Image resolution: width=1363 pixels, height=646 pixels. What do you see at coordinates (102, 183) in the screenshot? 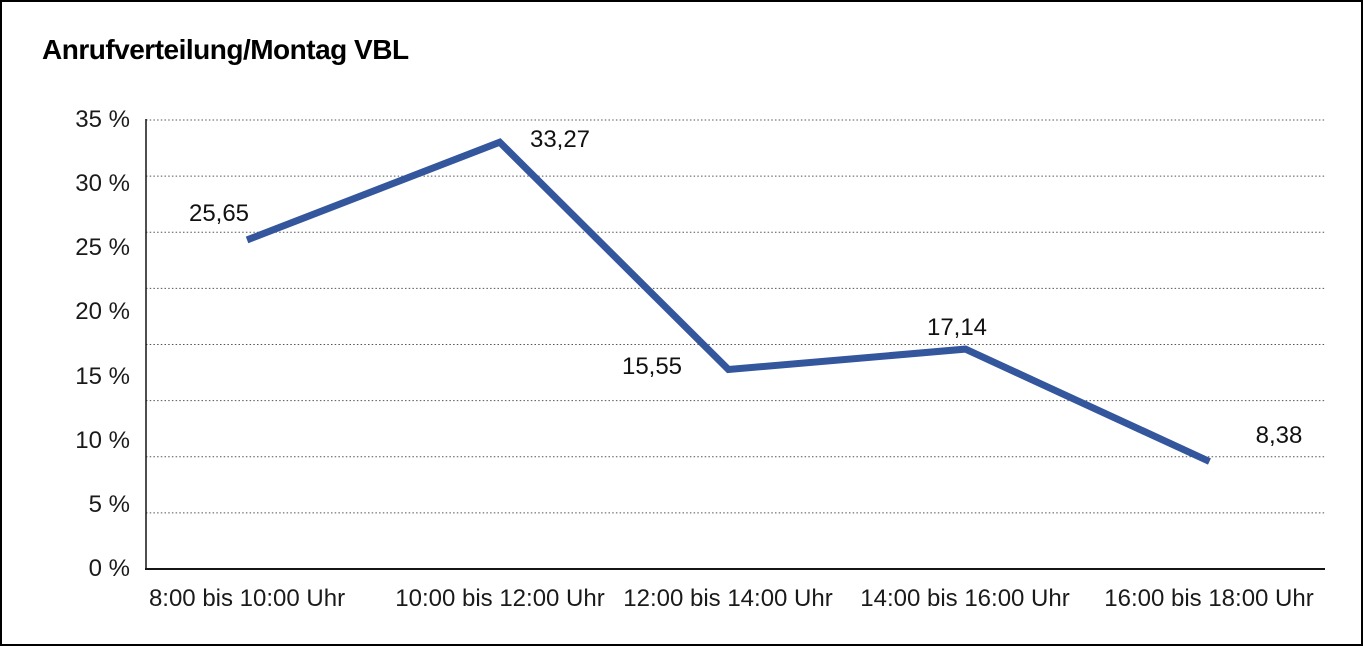
I see `y-tick-label: 30 %` at bounding box center [102, 183].